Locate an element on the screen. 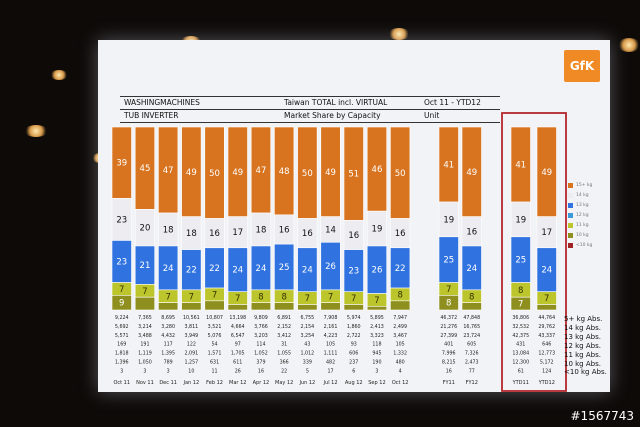 The height and width of the screenshot is (427, 640). abs-value: 10,807 is located at coordinates (214, 318).